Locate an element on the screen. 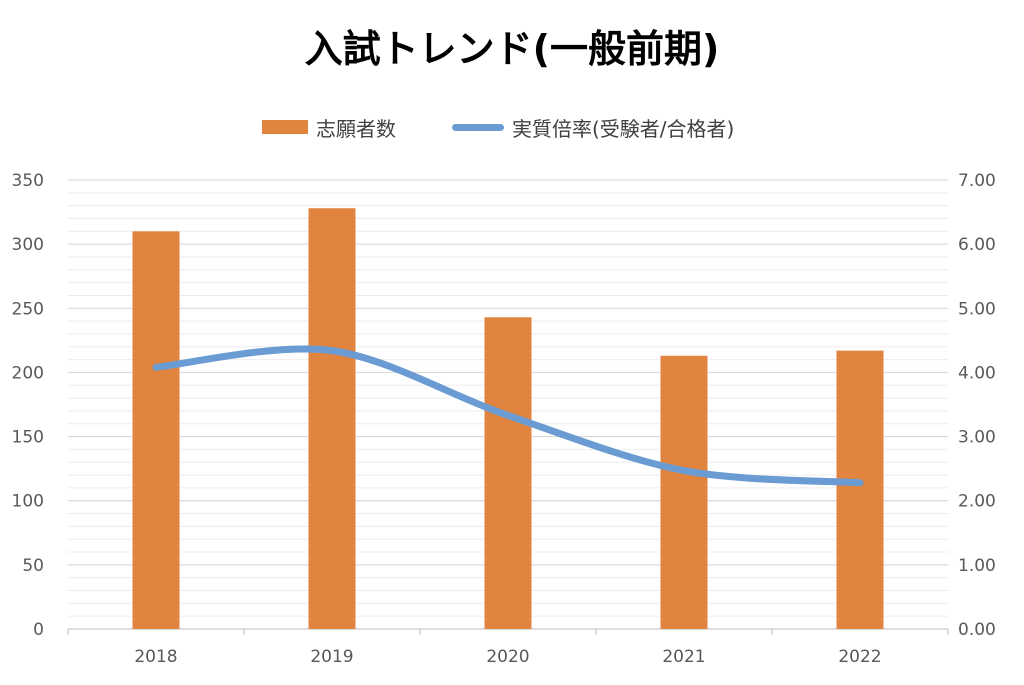 This screenshot has height=685, width=1024. legend-swatch-ratio is located at coordinates (478, 127).